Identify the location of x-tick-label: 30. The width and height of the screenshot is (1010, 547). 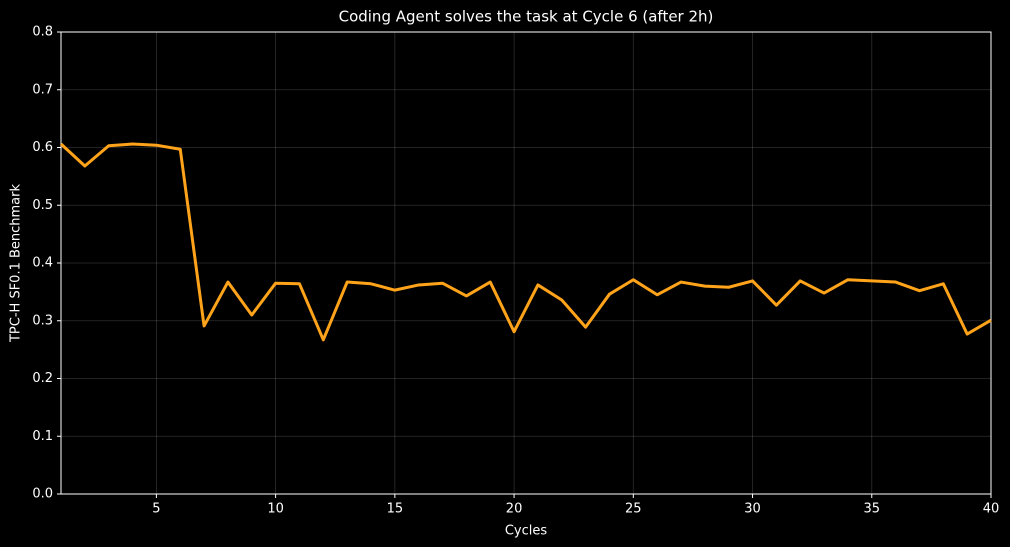
(752, 509).